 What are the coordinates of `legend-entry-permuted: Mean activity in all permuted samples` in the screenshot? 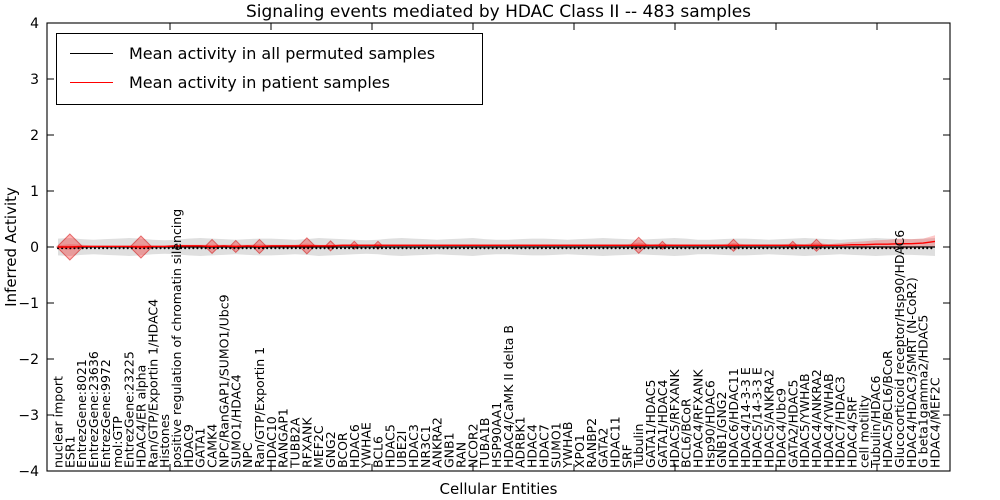 It's located at (269, 53).